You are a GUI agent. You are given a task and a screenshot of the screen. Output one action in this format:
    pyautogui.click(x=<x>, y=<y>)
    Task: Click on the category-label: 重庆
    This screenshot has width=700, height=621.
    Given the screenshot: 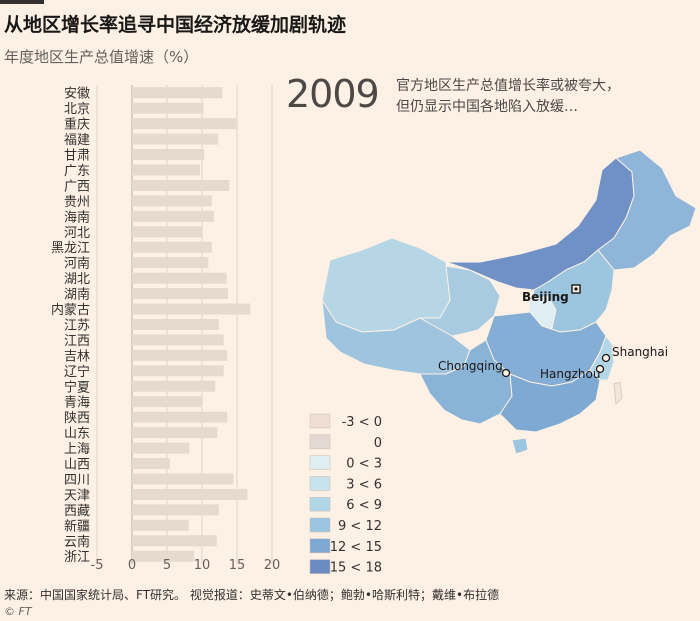 What is the action you would take?
    pyautogui.click(x=77, y=125)
    